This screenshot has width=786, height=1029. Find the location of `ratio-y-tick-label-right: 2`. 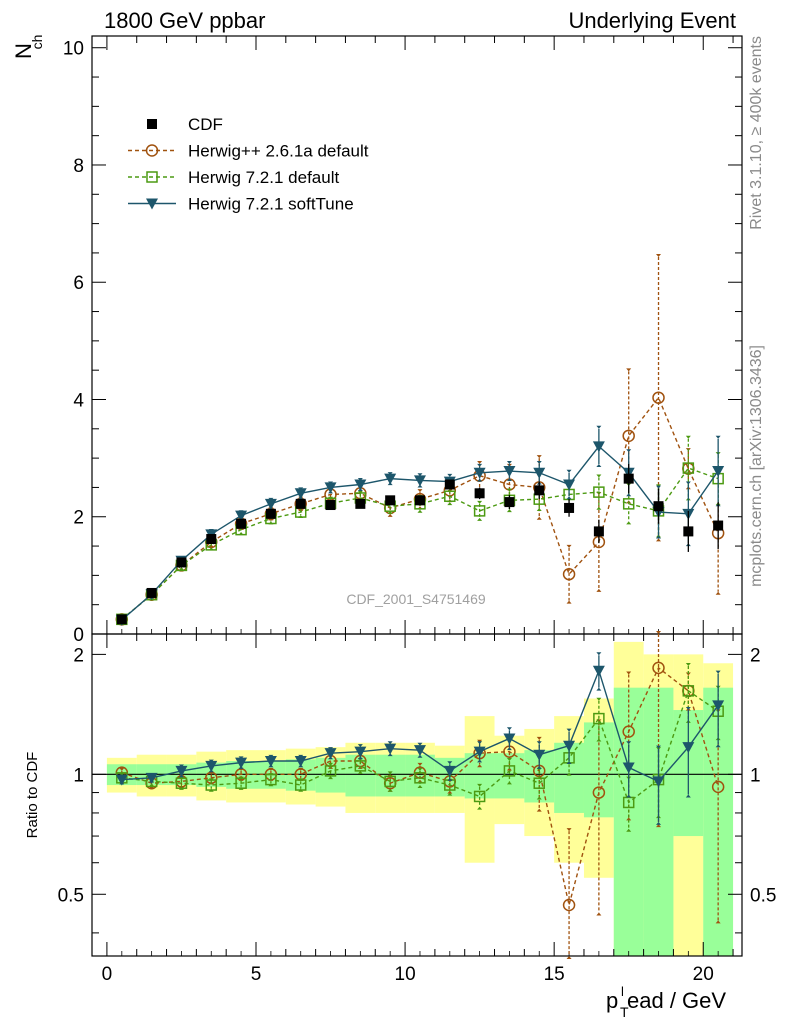

ratio-y-tick-label-right: 2 is located at coordinates (755, 655).